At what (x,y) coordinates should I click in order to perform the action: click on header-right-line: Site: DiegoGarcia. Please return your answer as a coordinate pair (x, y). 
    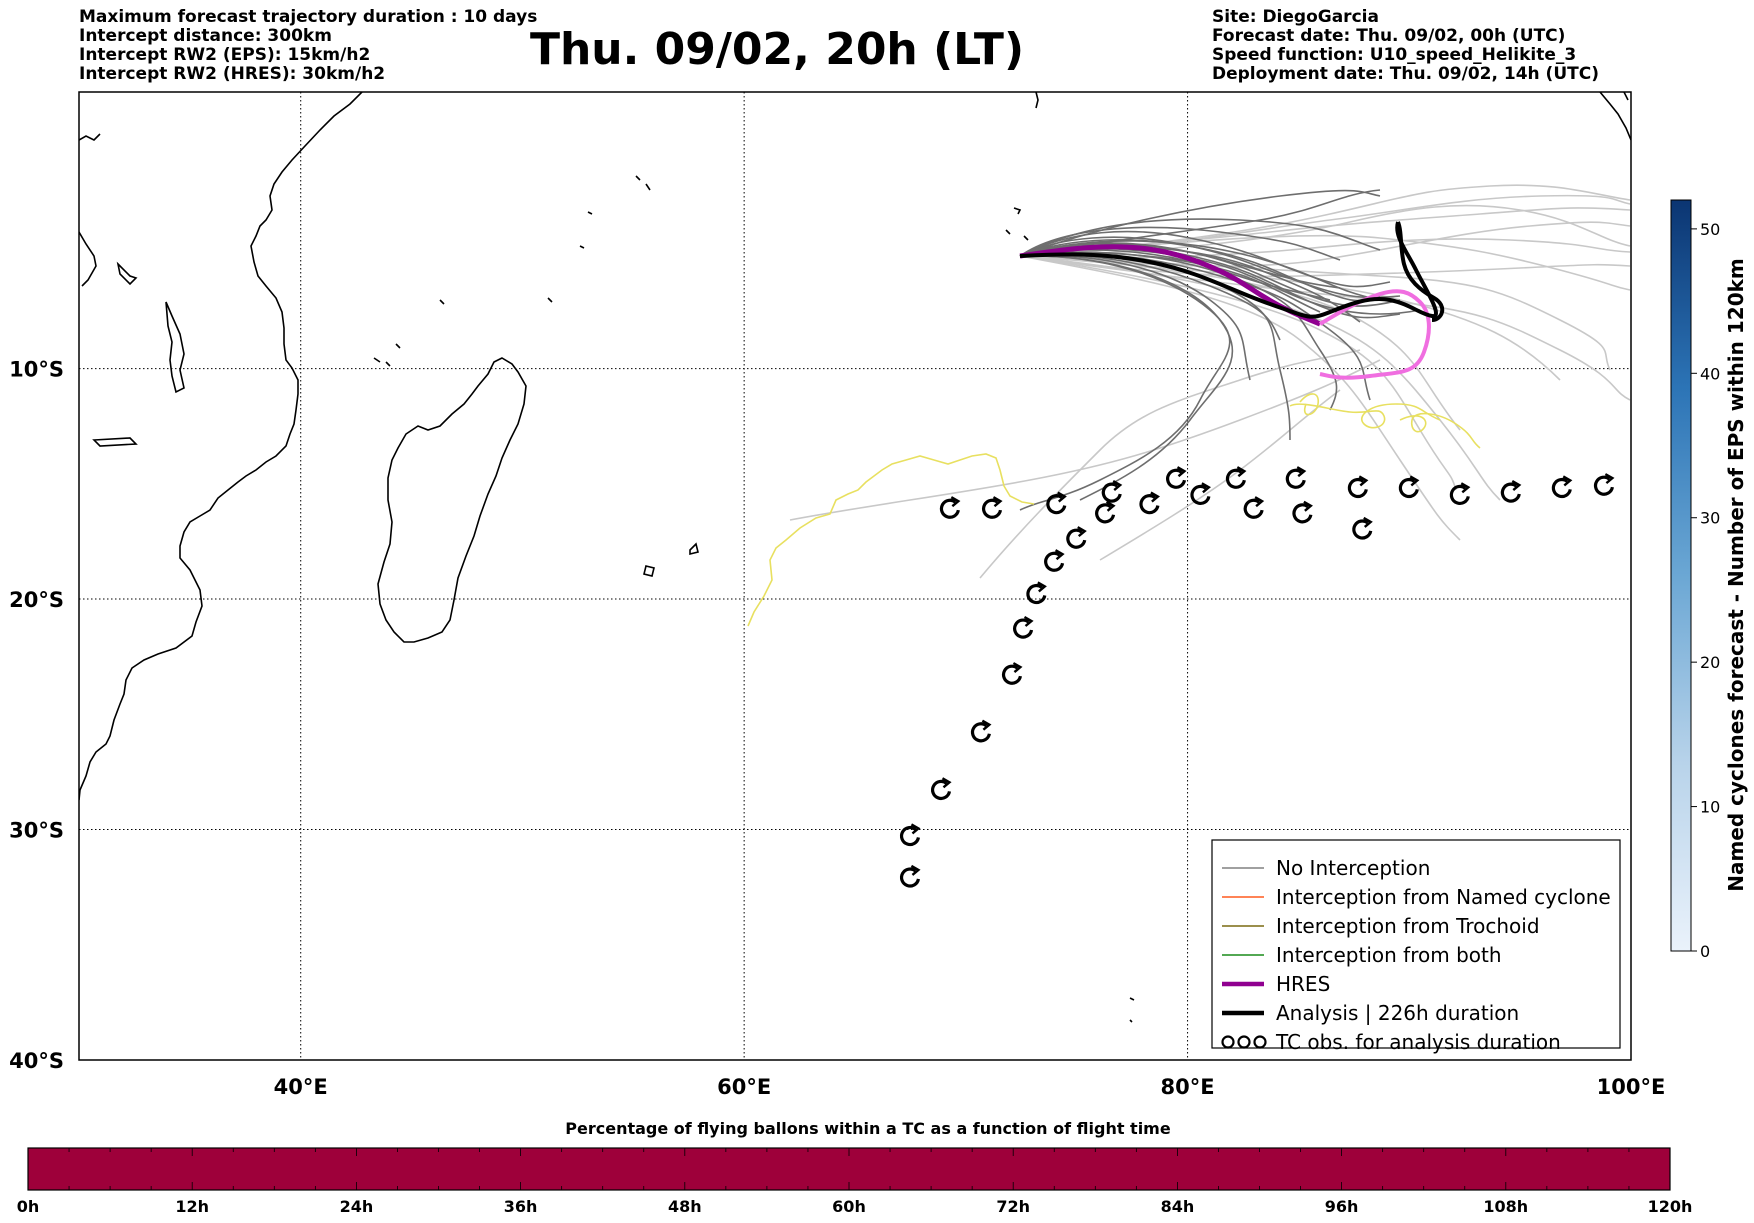
    Looking at the image, I should click on (1295, 17).